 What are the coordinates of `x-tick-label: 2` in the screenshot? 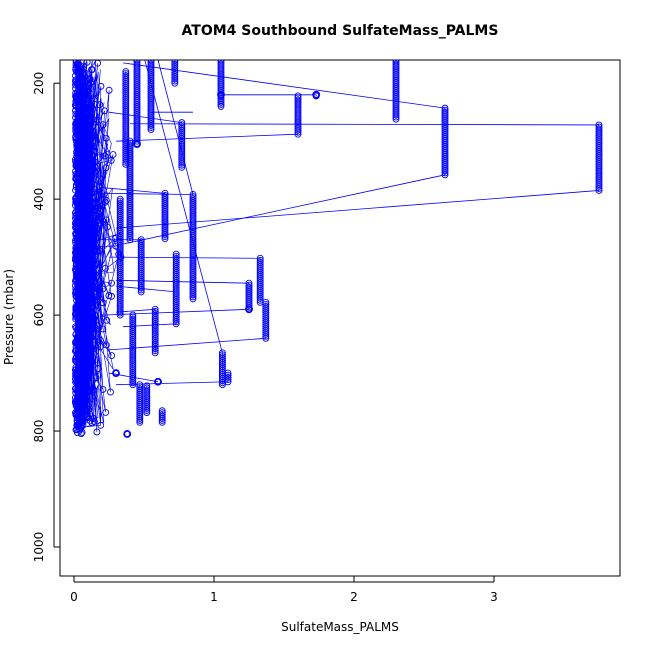 It's located at (354, 597).